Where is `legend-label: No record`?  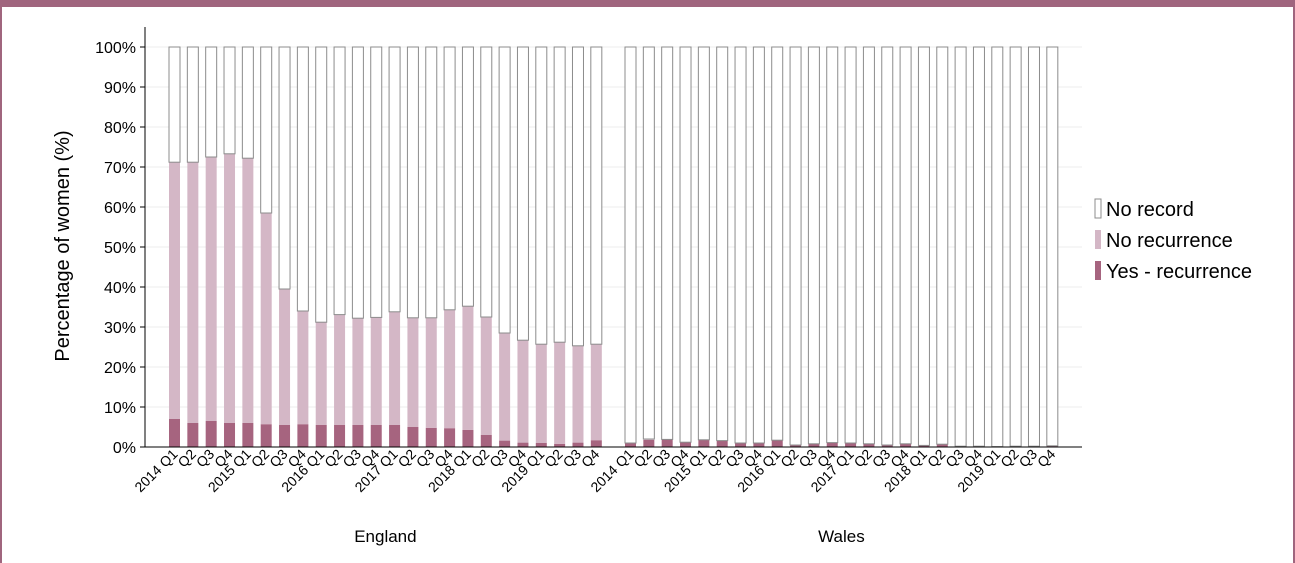 legend-label: No record is located at coordinates (1150, 210).